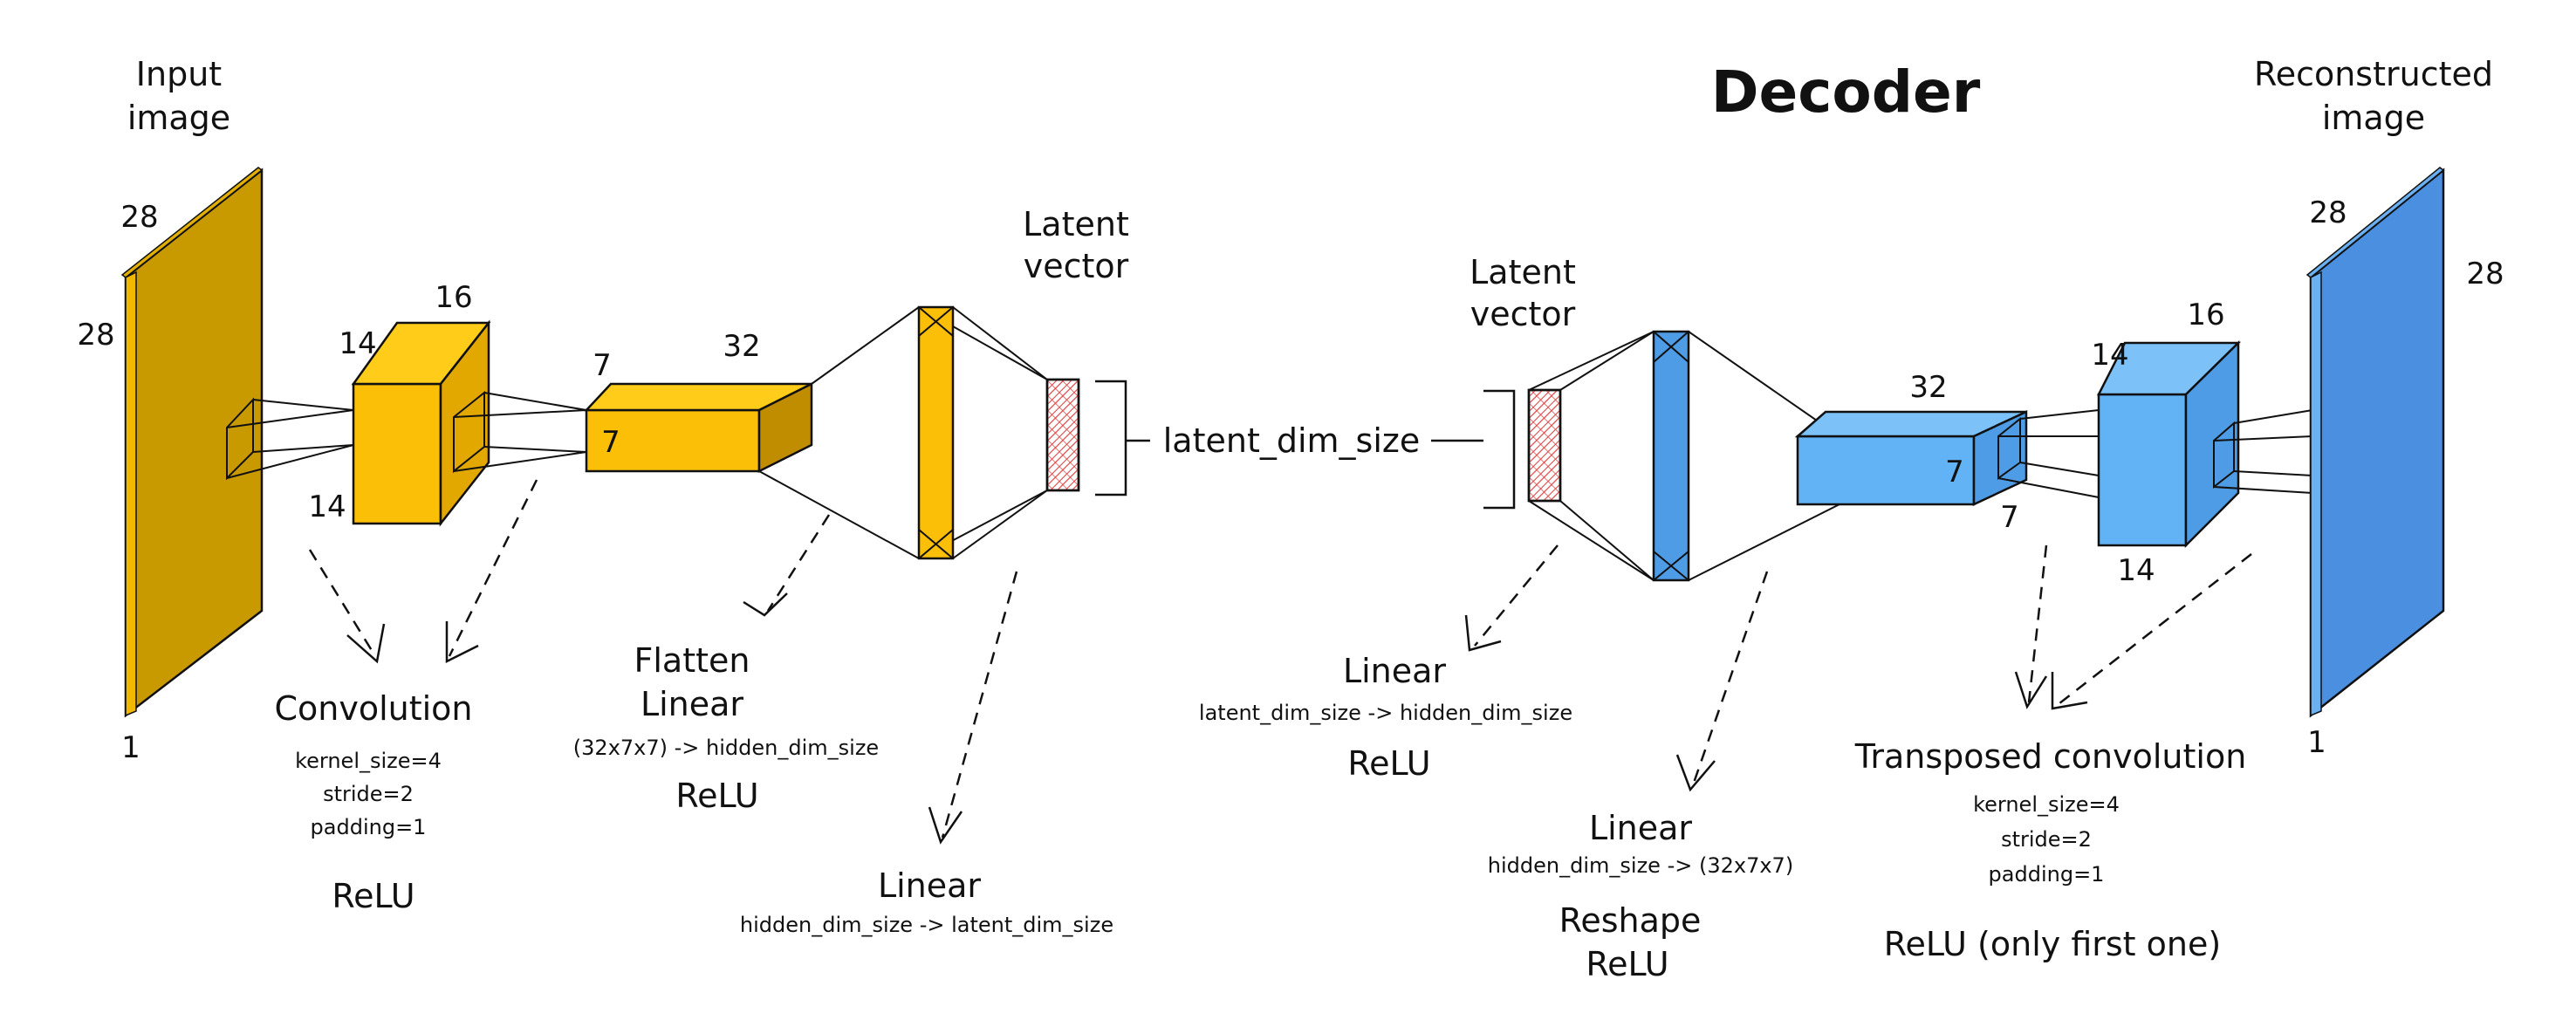 The height and width of the screenshot is (1027, 2576). I want to click on decoder-latent-label-line1: Latent, so click(1523, 272).